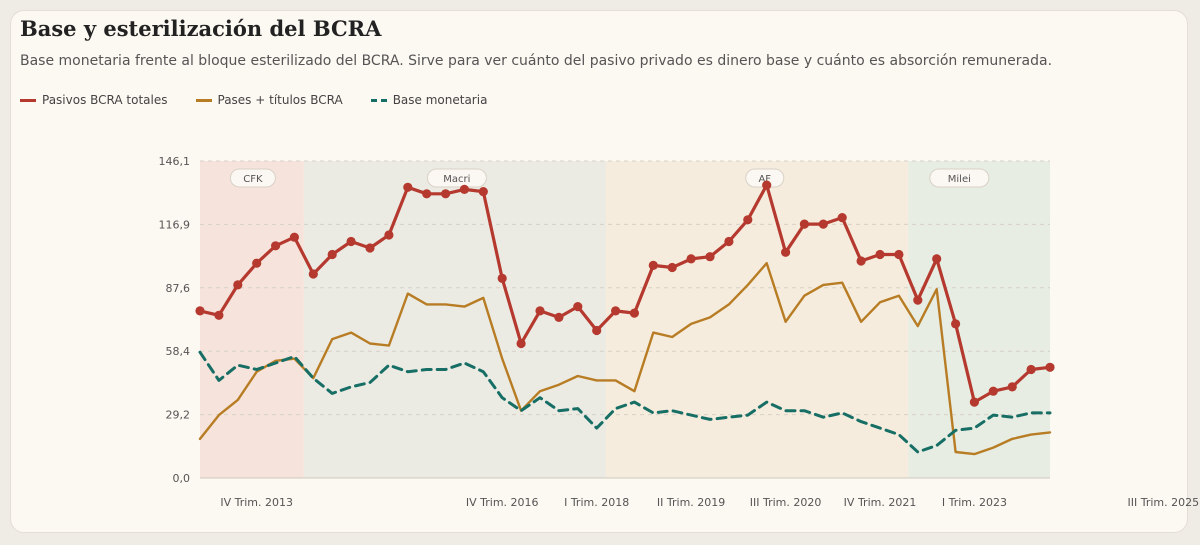  What do you see at coordinates (105, 100) in the screenshot?
I see `legend-label-pasivos: Pasivos BCRA totales` at bounding box center [105, 100].